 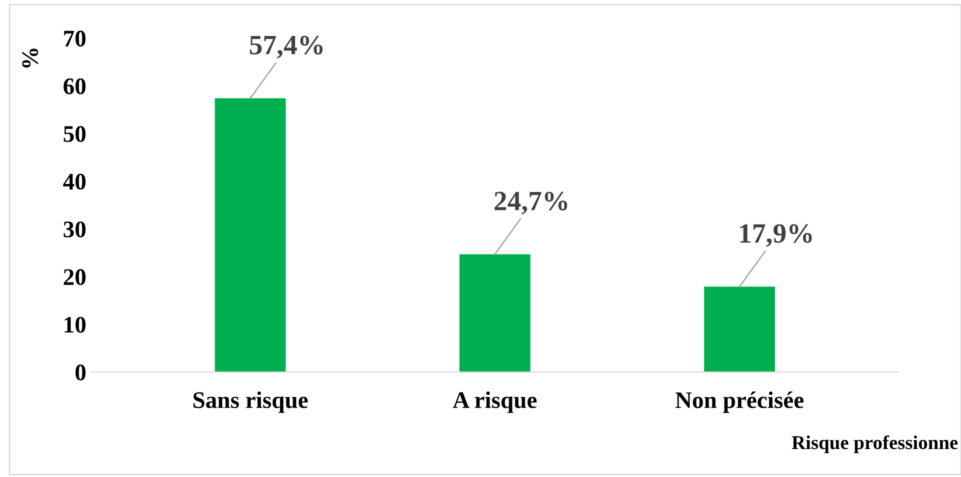 What do you see at coordinates (875, 444) in the screenshot?
I see `x-axis-title: Risque professionne` at bounding box center [875, 444].